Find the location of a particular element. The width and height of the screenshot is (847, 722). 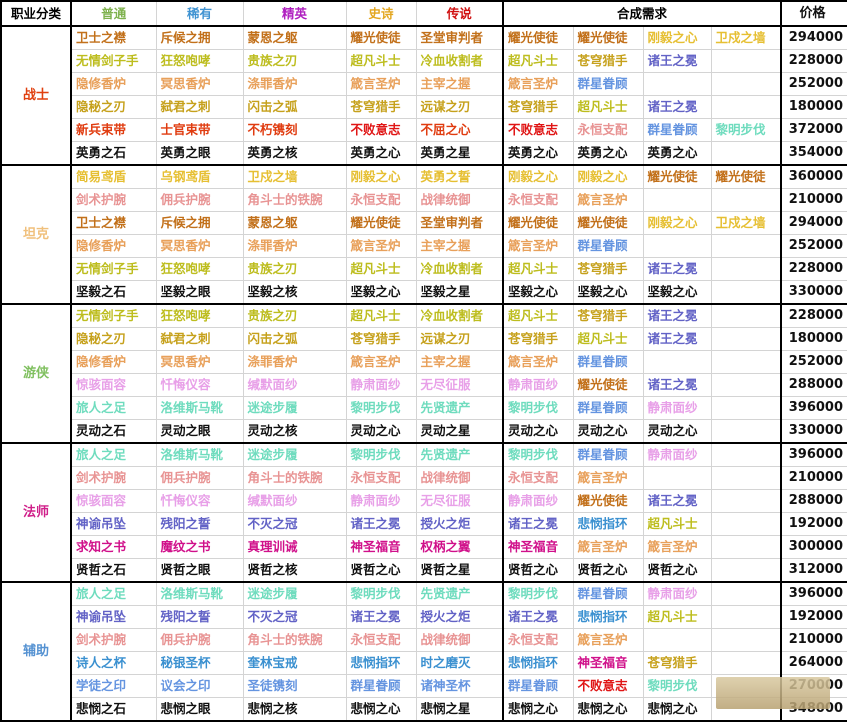

item-cell: 悲悯之核 is located at coordinates (294, 709).